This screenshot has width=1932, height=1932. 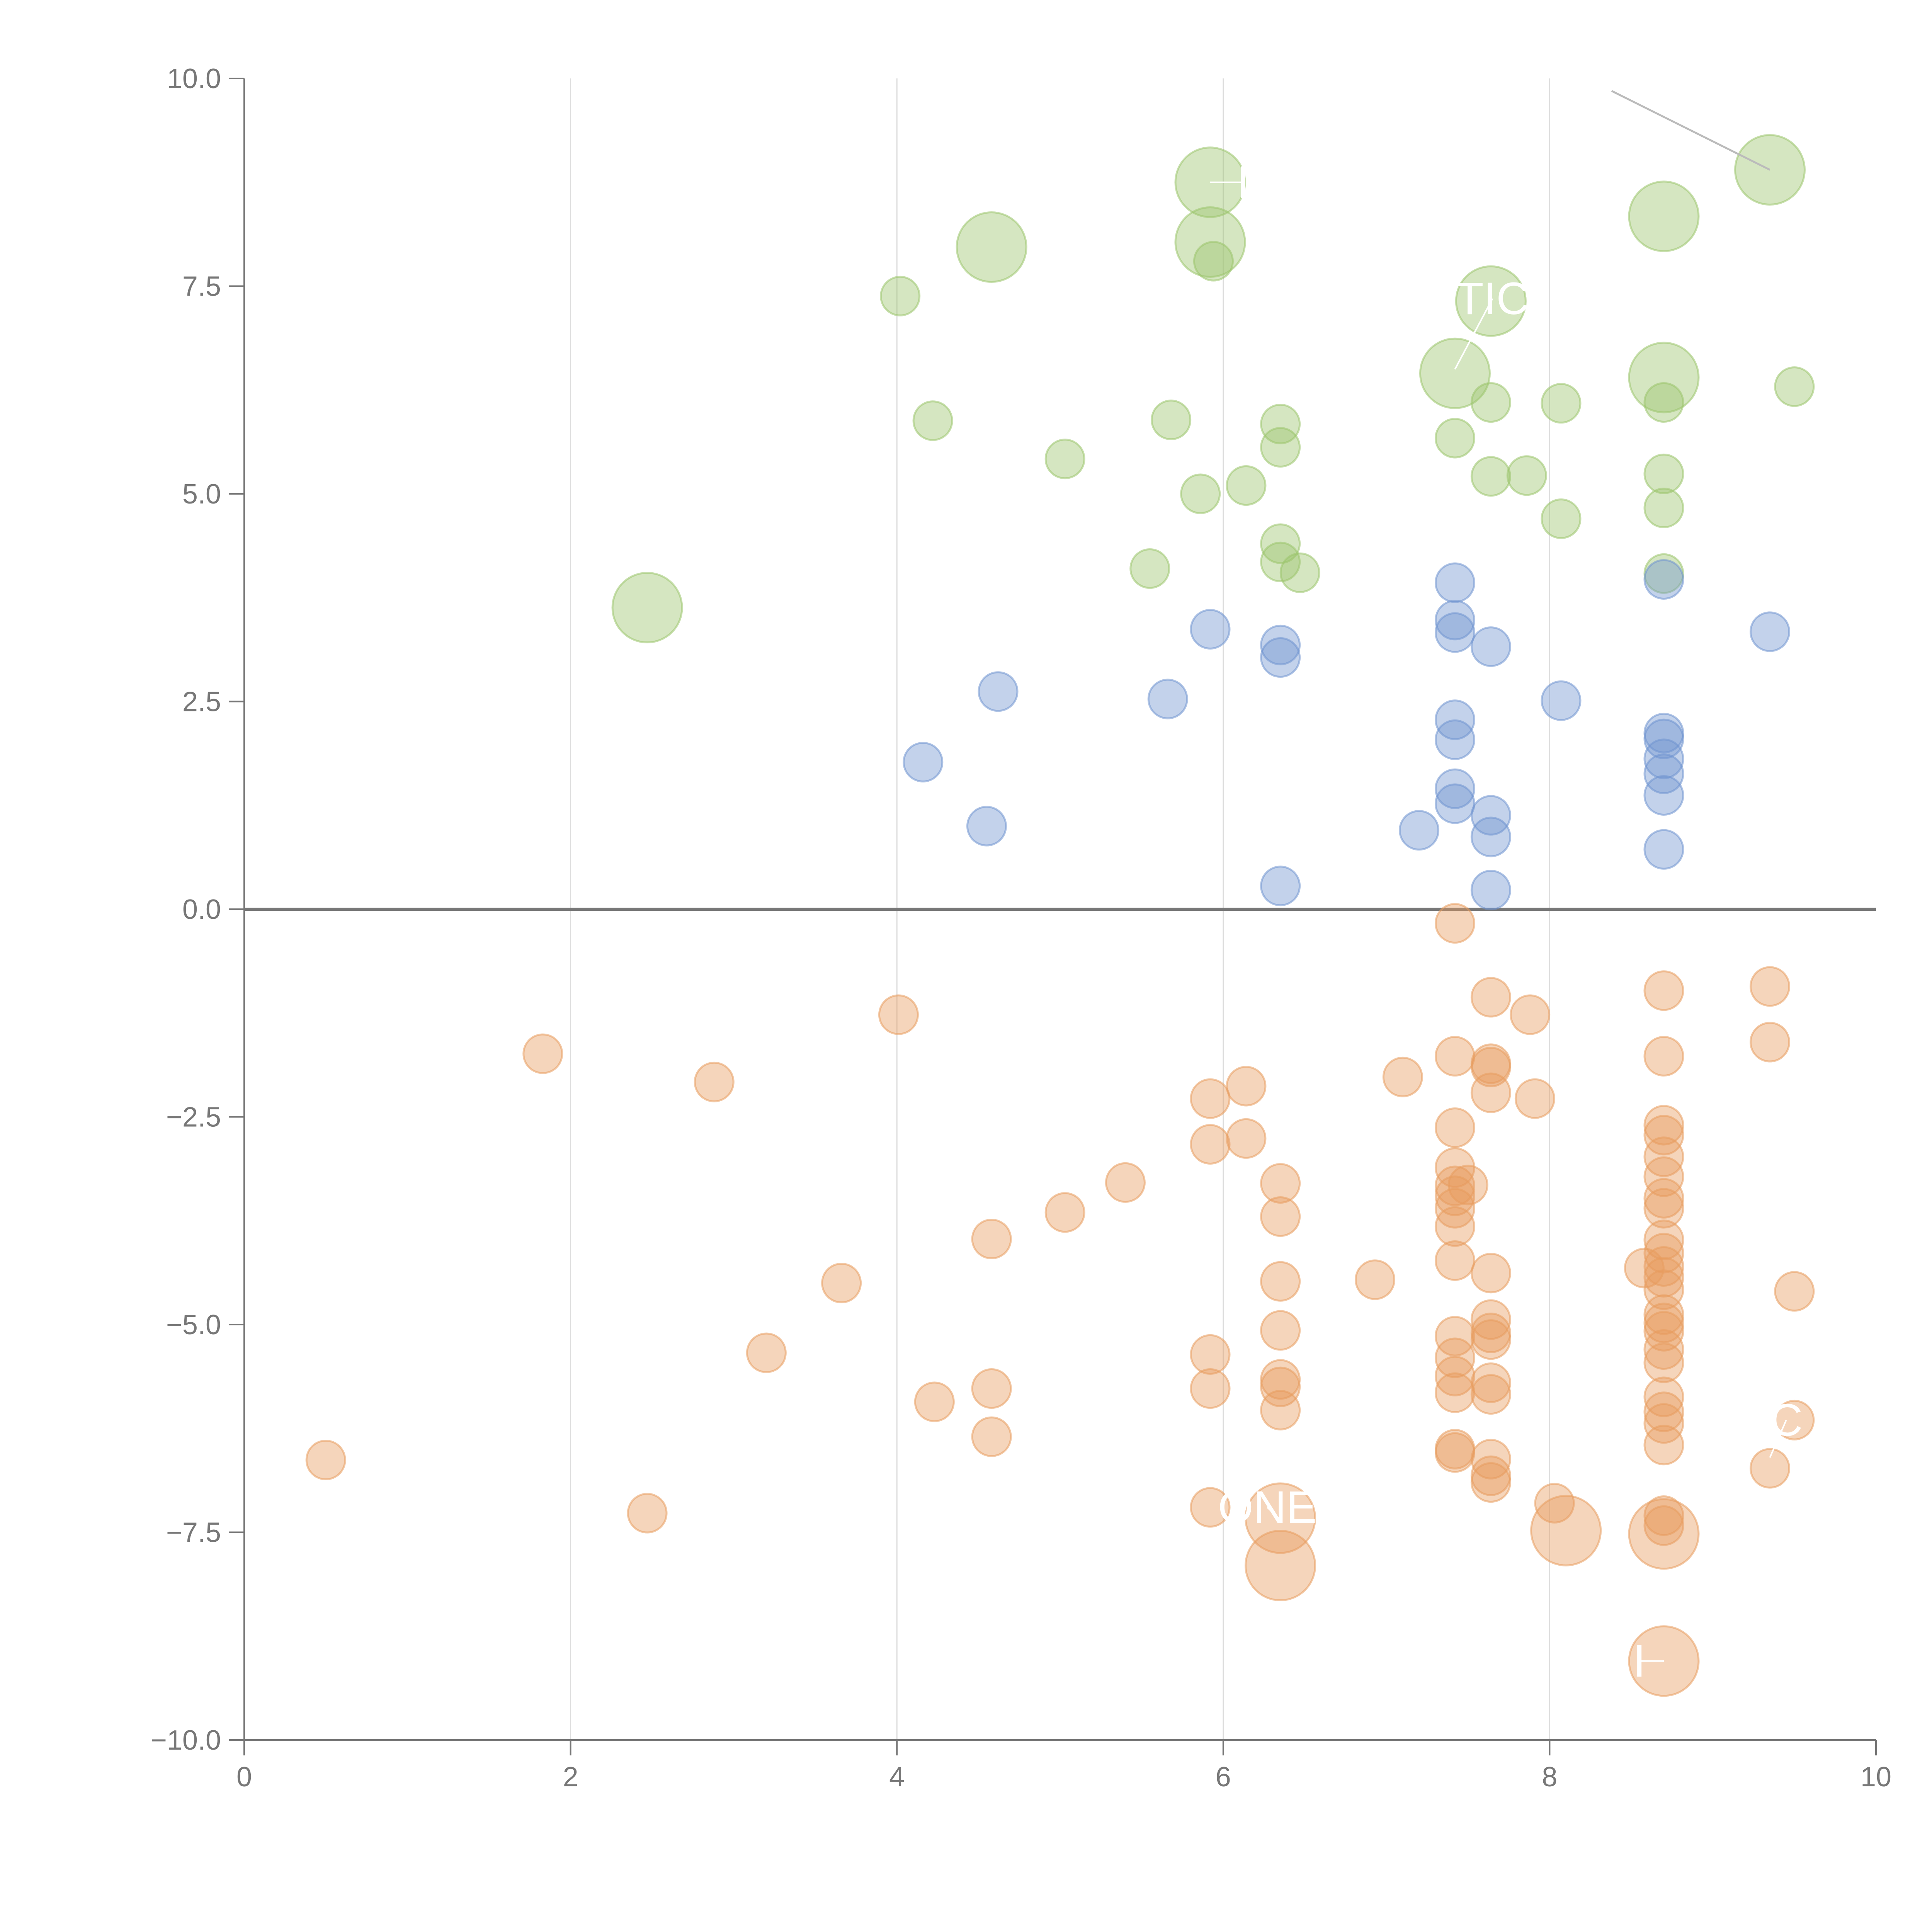 I want to click on x-tick-label: 8, so click(x=1549, y=1778).